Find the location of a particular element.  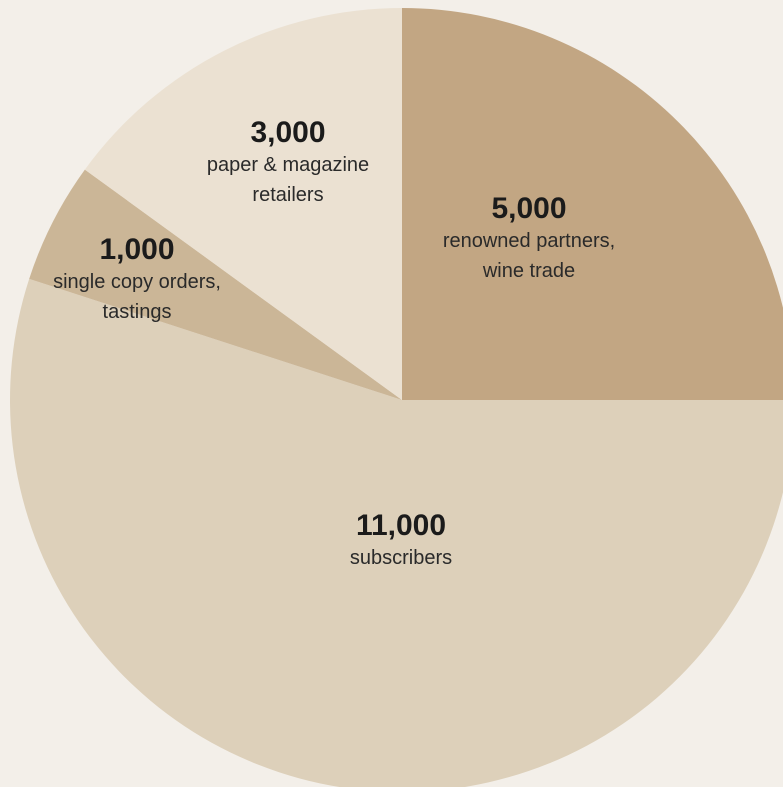

slice-label-partners: 5,000 renowned partners, wine trade is located at coordinates (529, 239).